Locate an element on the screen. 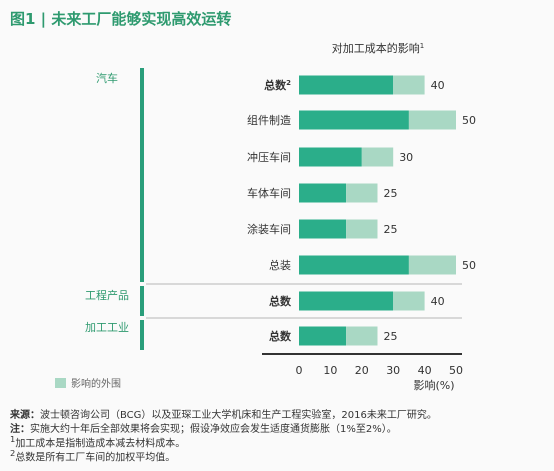  footnote-mark: 2 is located at coordinates (13, 453).